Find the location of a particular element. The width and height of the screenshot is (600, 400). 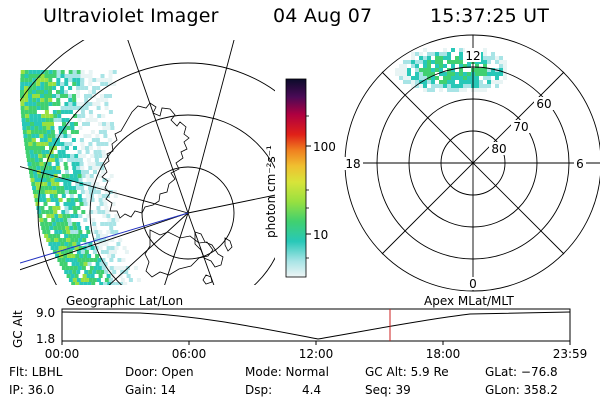

dsp-label: Dsp: is located at coordinates (259, 390).